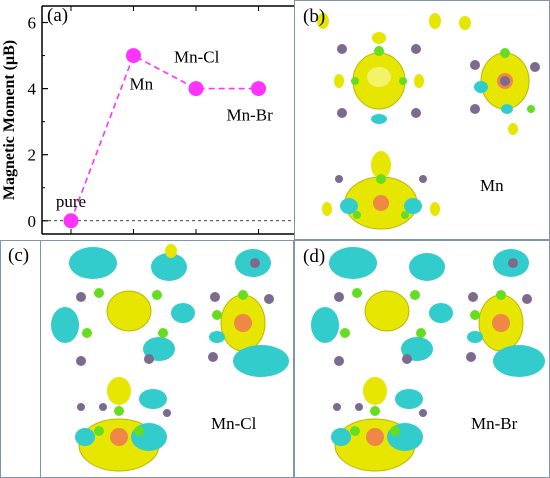 The width and height of the screenshot is (550, 478). Describe the element at coordinates (20, 359) in the screenshot. I see `panel-c-left-margin` at that location.